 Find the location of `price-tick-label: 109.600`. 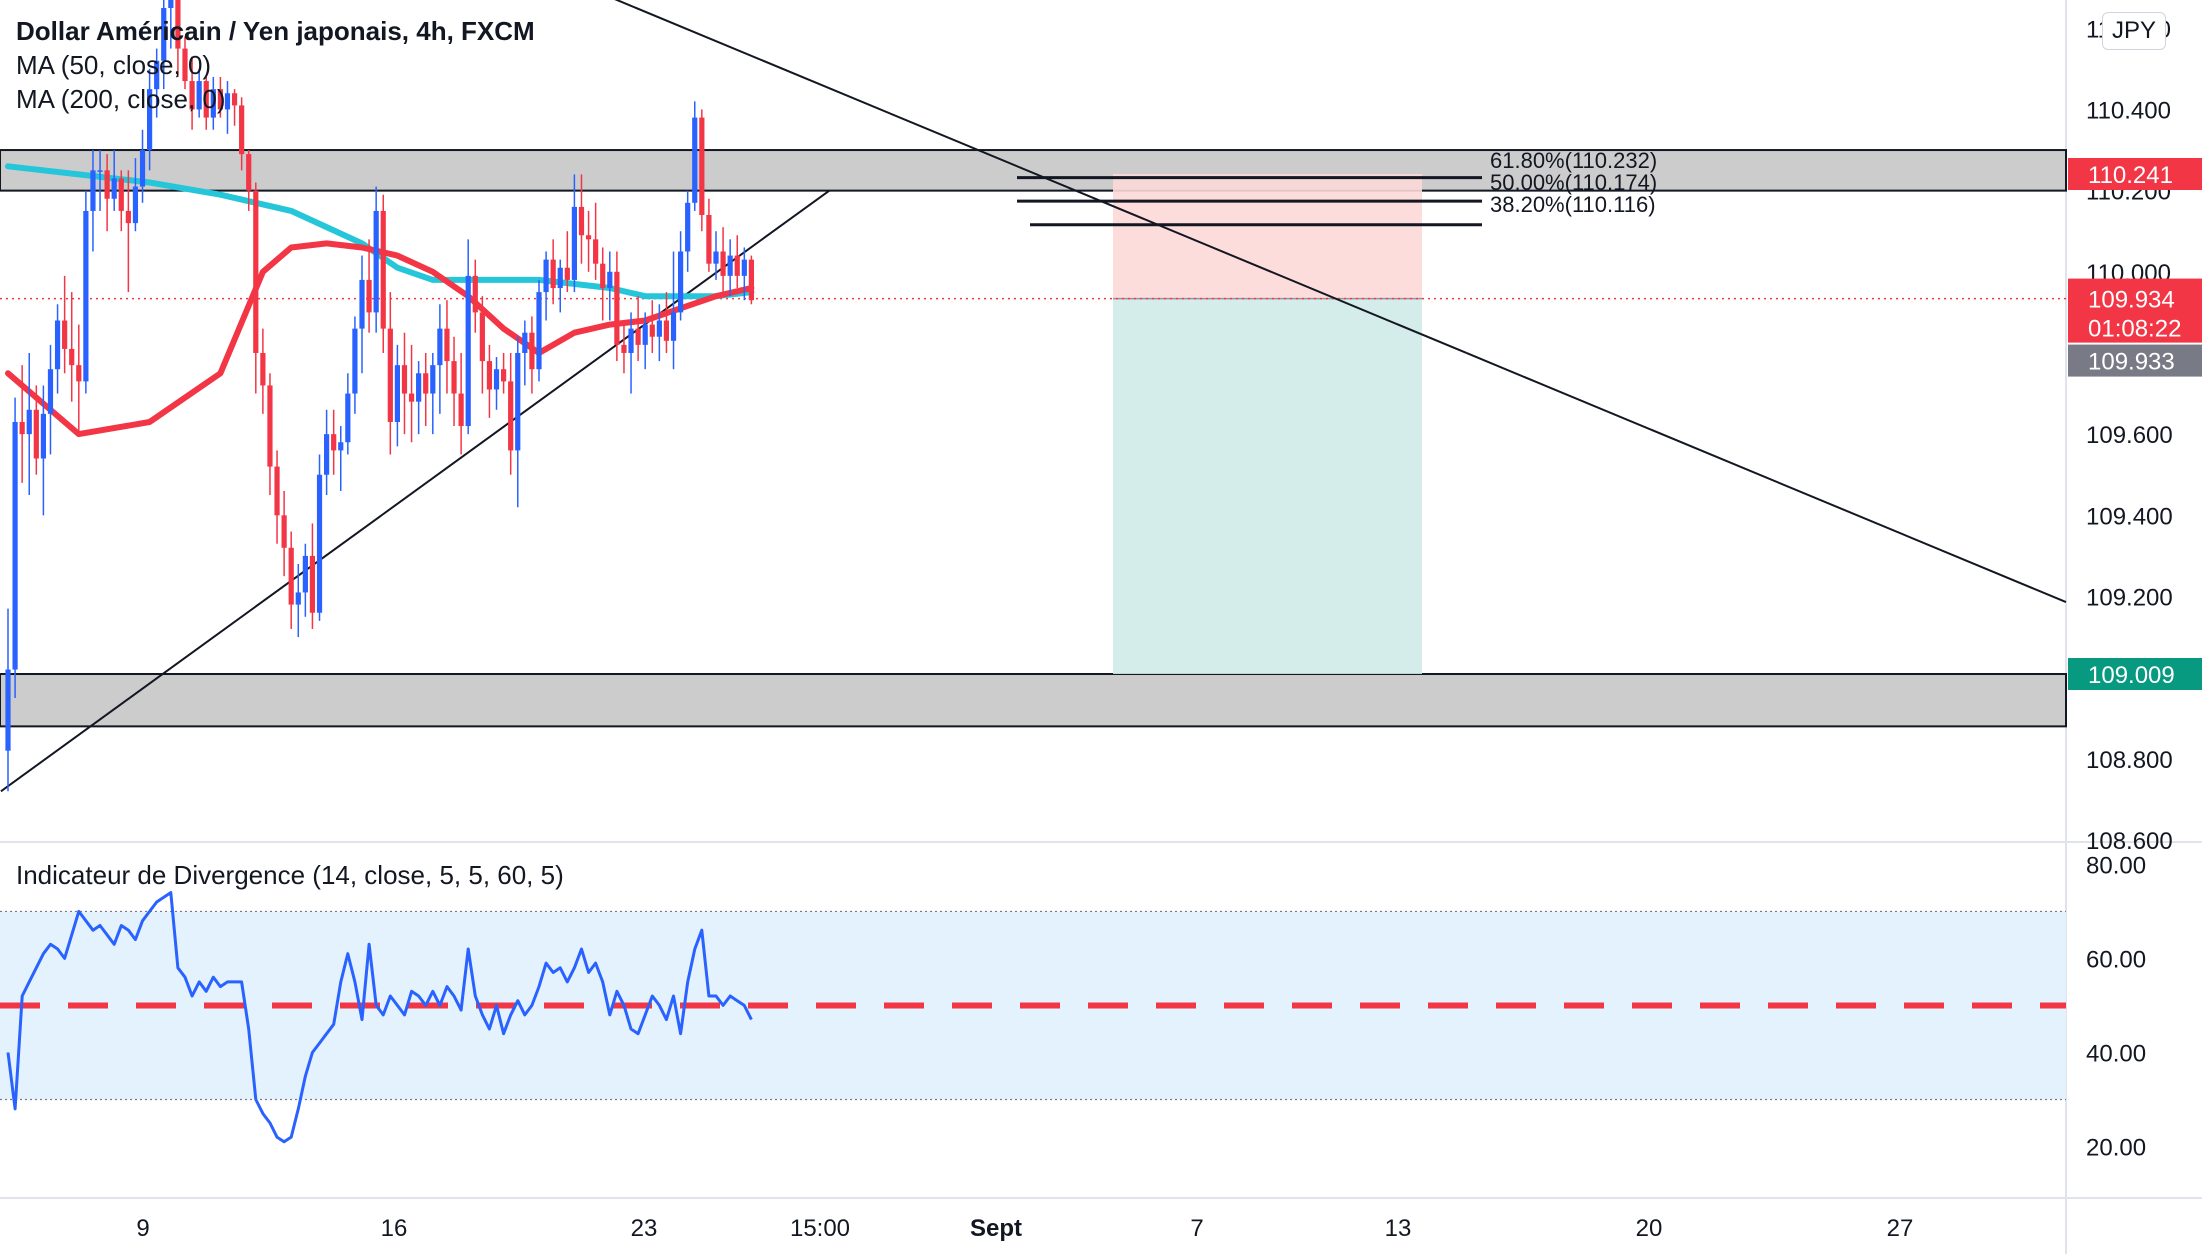

price-tick-label: 109.600 is located at coordinates (2129, 435).